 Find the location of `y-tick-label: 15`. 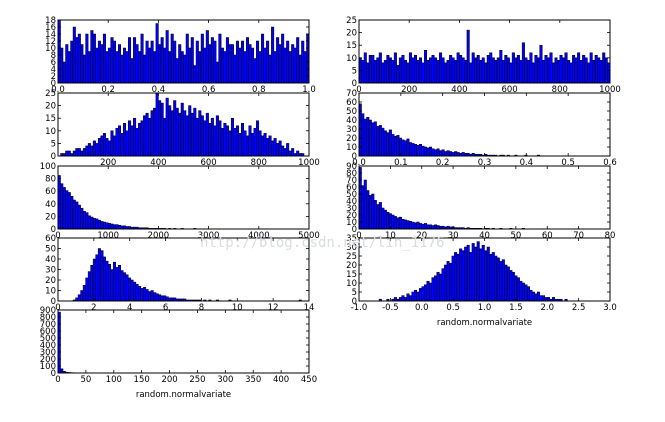

y-tick-label: 15 is located at coordinates (50, 119).